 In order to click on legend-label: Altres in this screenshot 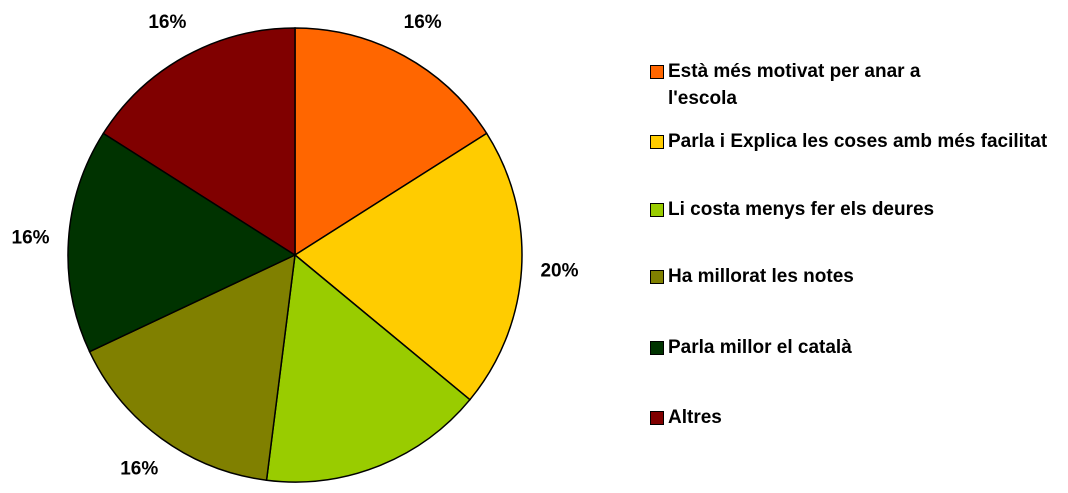, I will do `click(695, 417)`.